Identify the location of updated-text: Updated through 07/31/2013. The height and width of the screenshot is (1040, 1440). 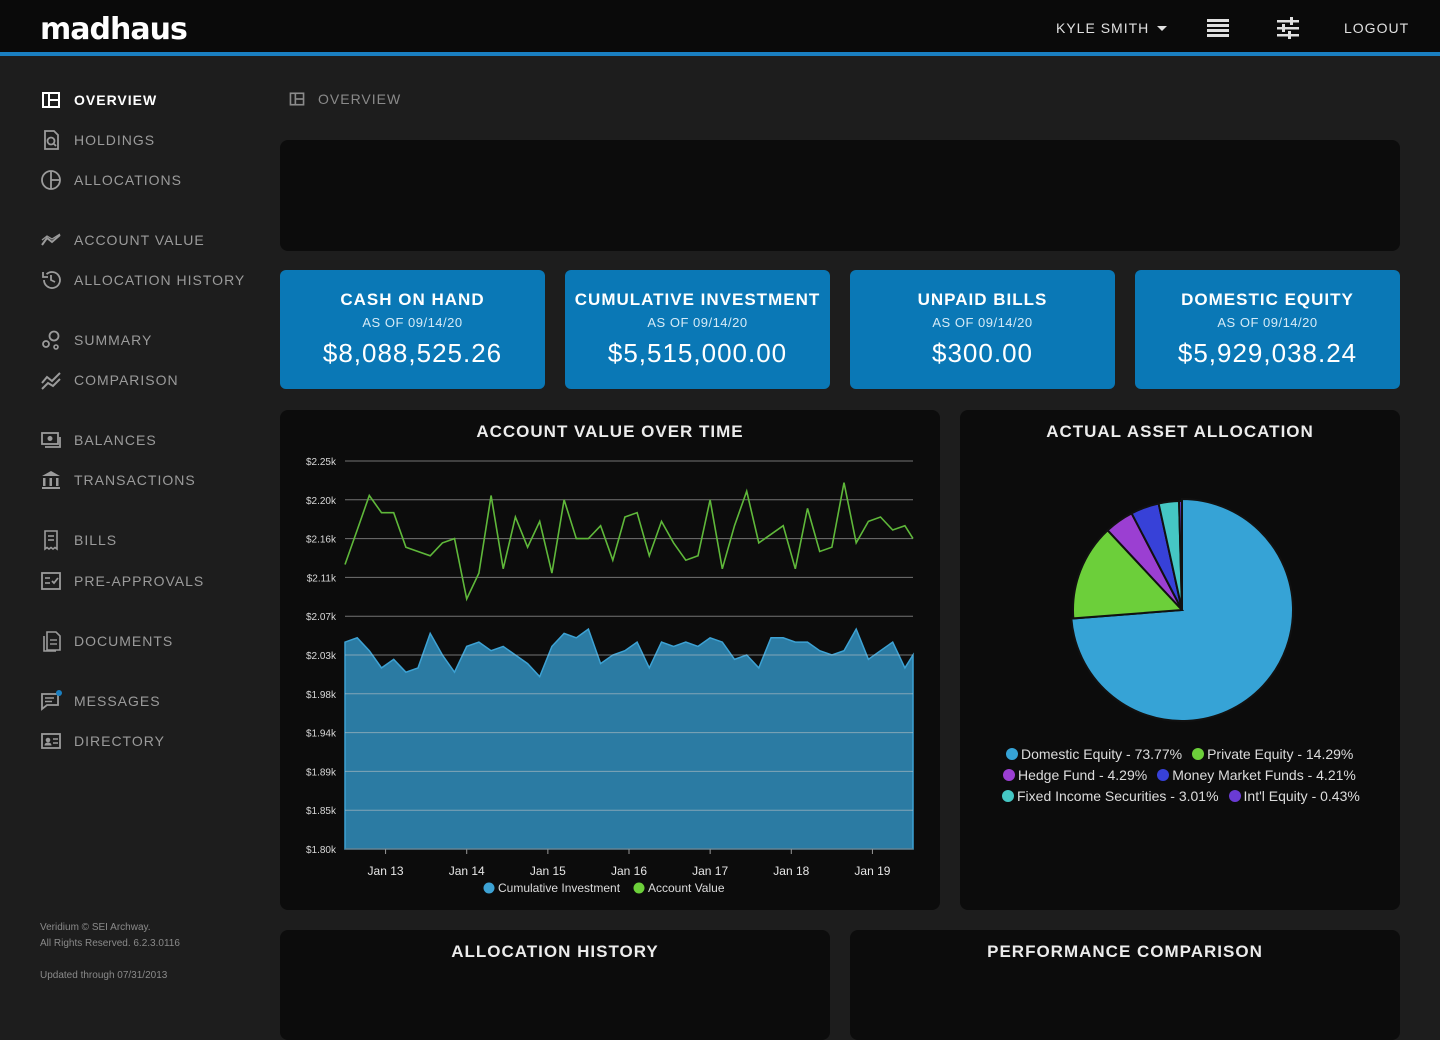
(104, 975).